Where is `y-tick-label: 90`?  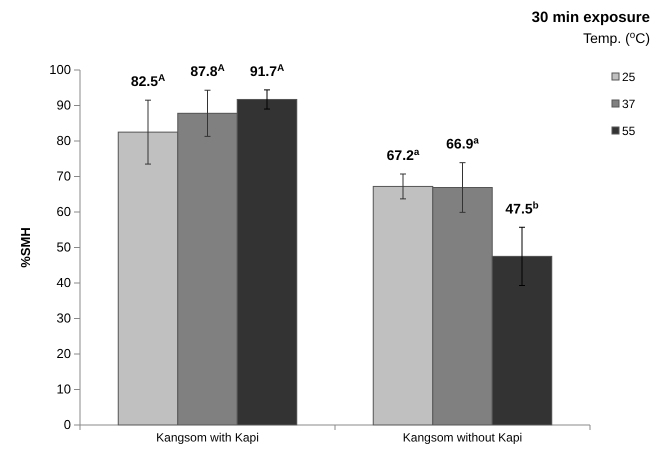
y-tick-label: 90 is located at coordinates (63, 105).